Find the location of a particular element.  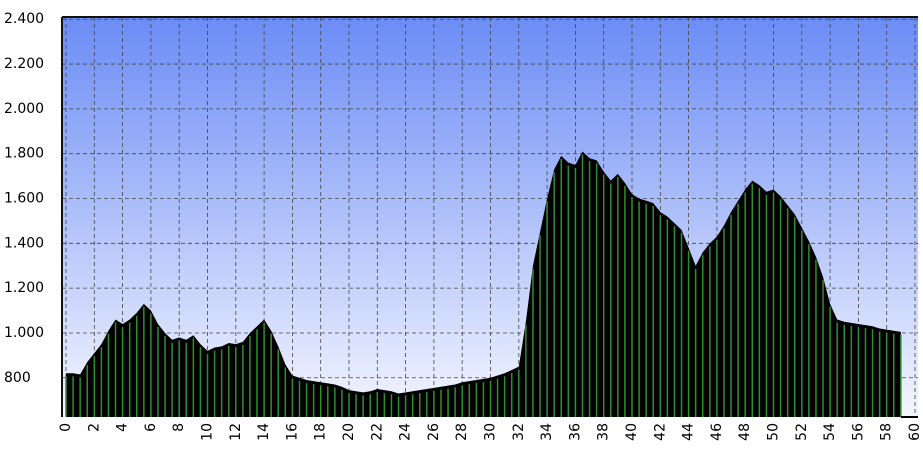

x-tick-label: 12 is located at coordinates (236, 432).